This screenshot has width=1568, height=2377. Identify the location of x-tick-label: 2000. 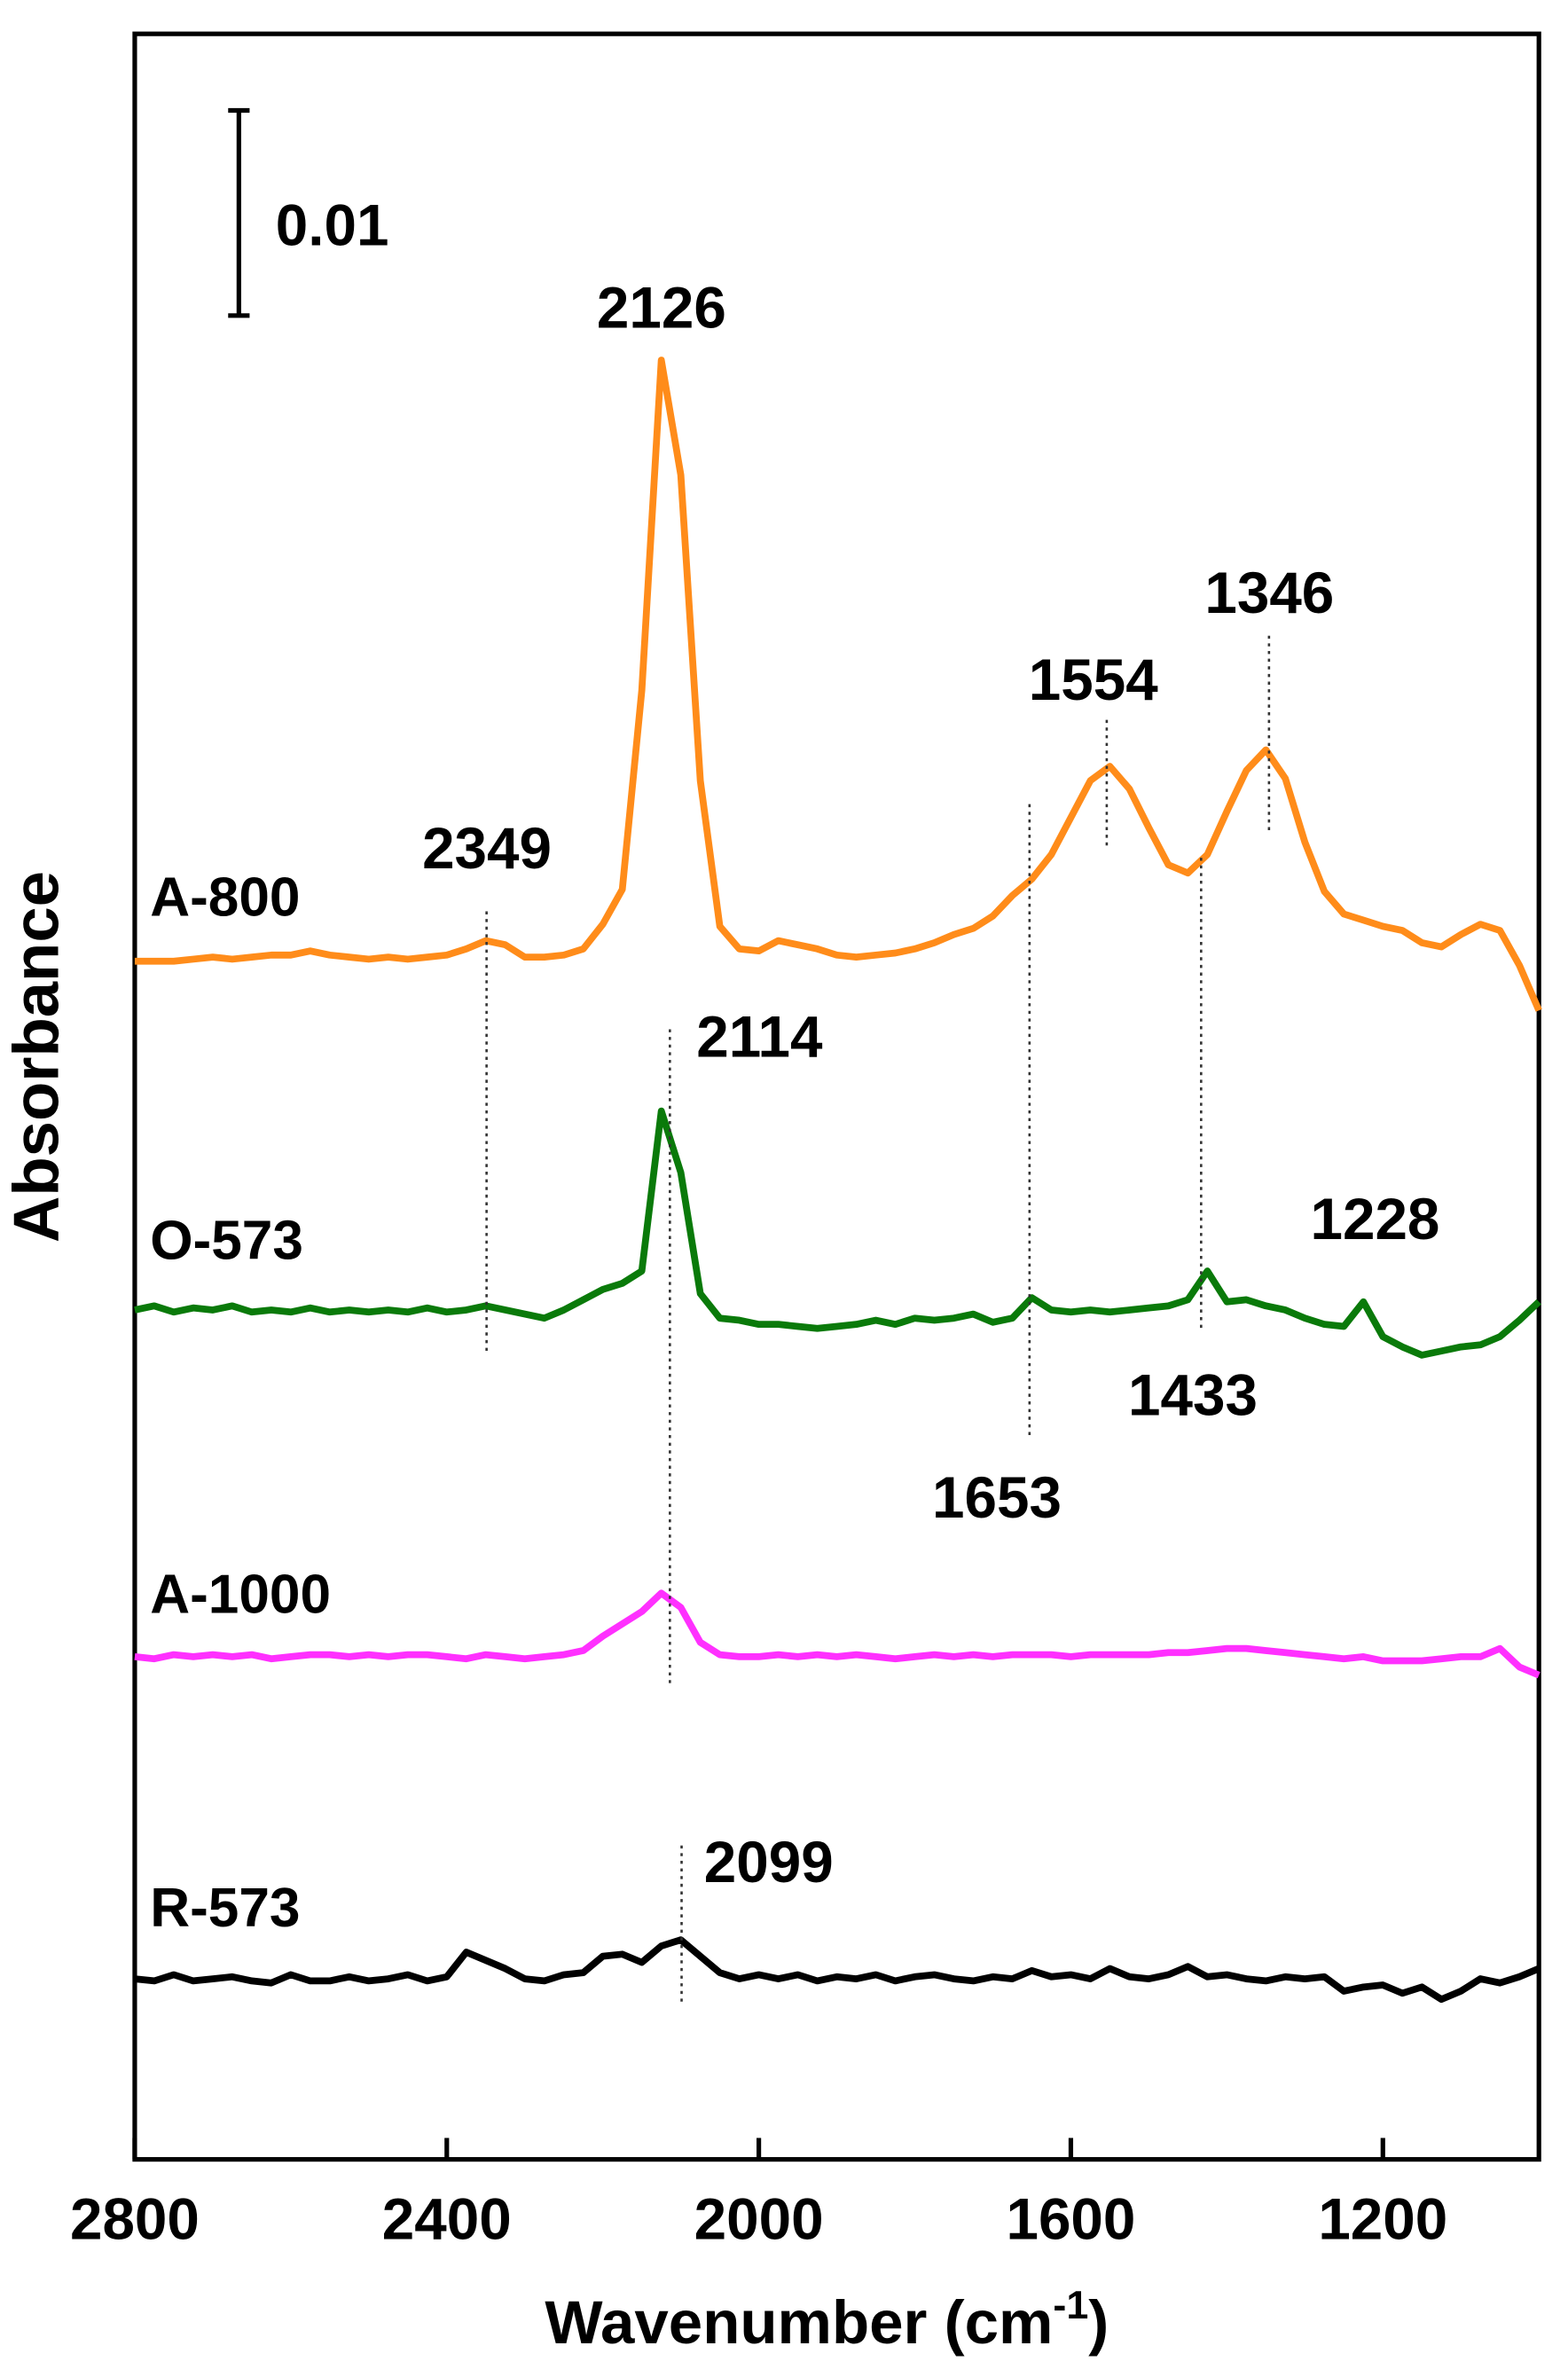
(759, 2218).